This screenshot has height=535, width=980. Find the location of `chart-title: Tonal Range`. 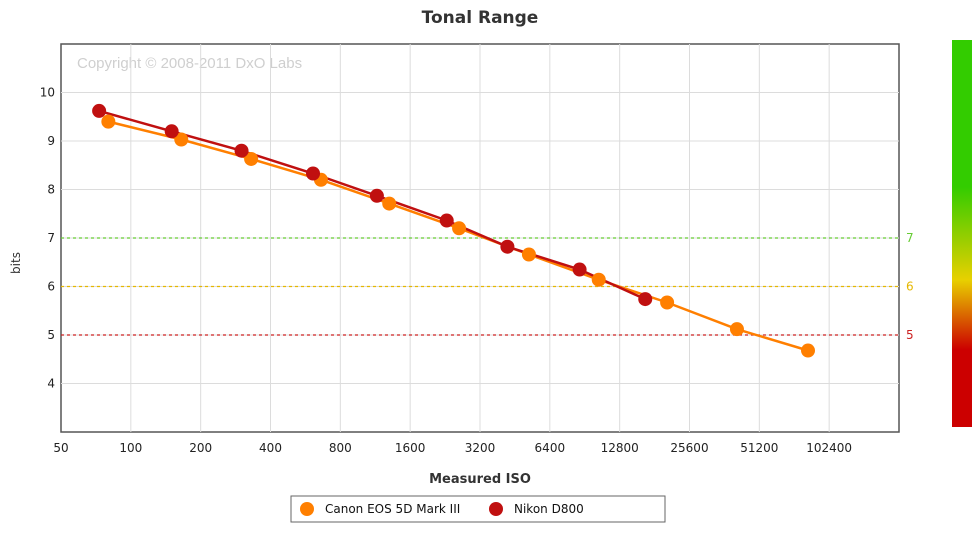

chart-title: Tonal Range is located at coordinates (480, 18).